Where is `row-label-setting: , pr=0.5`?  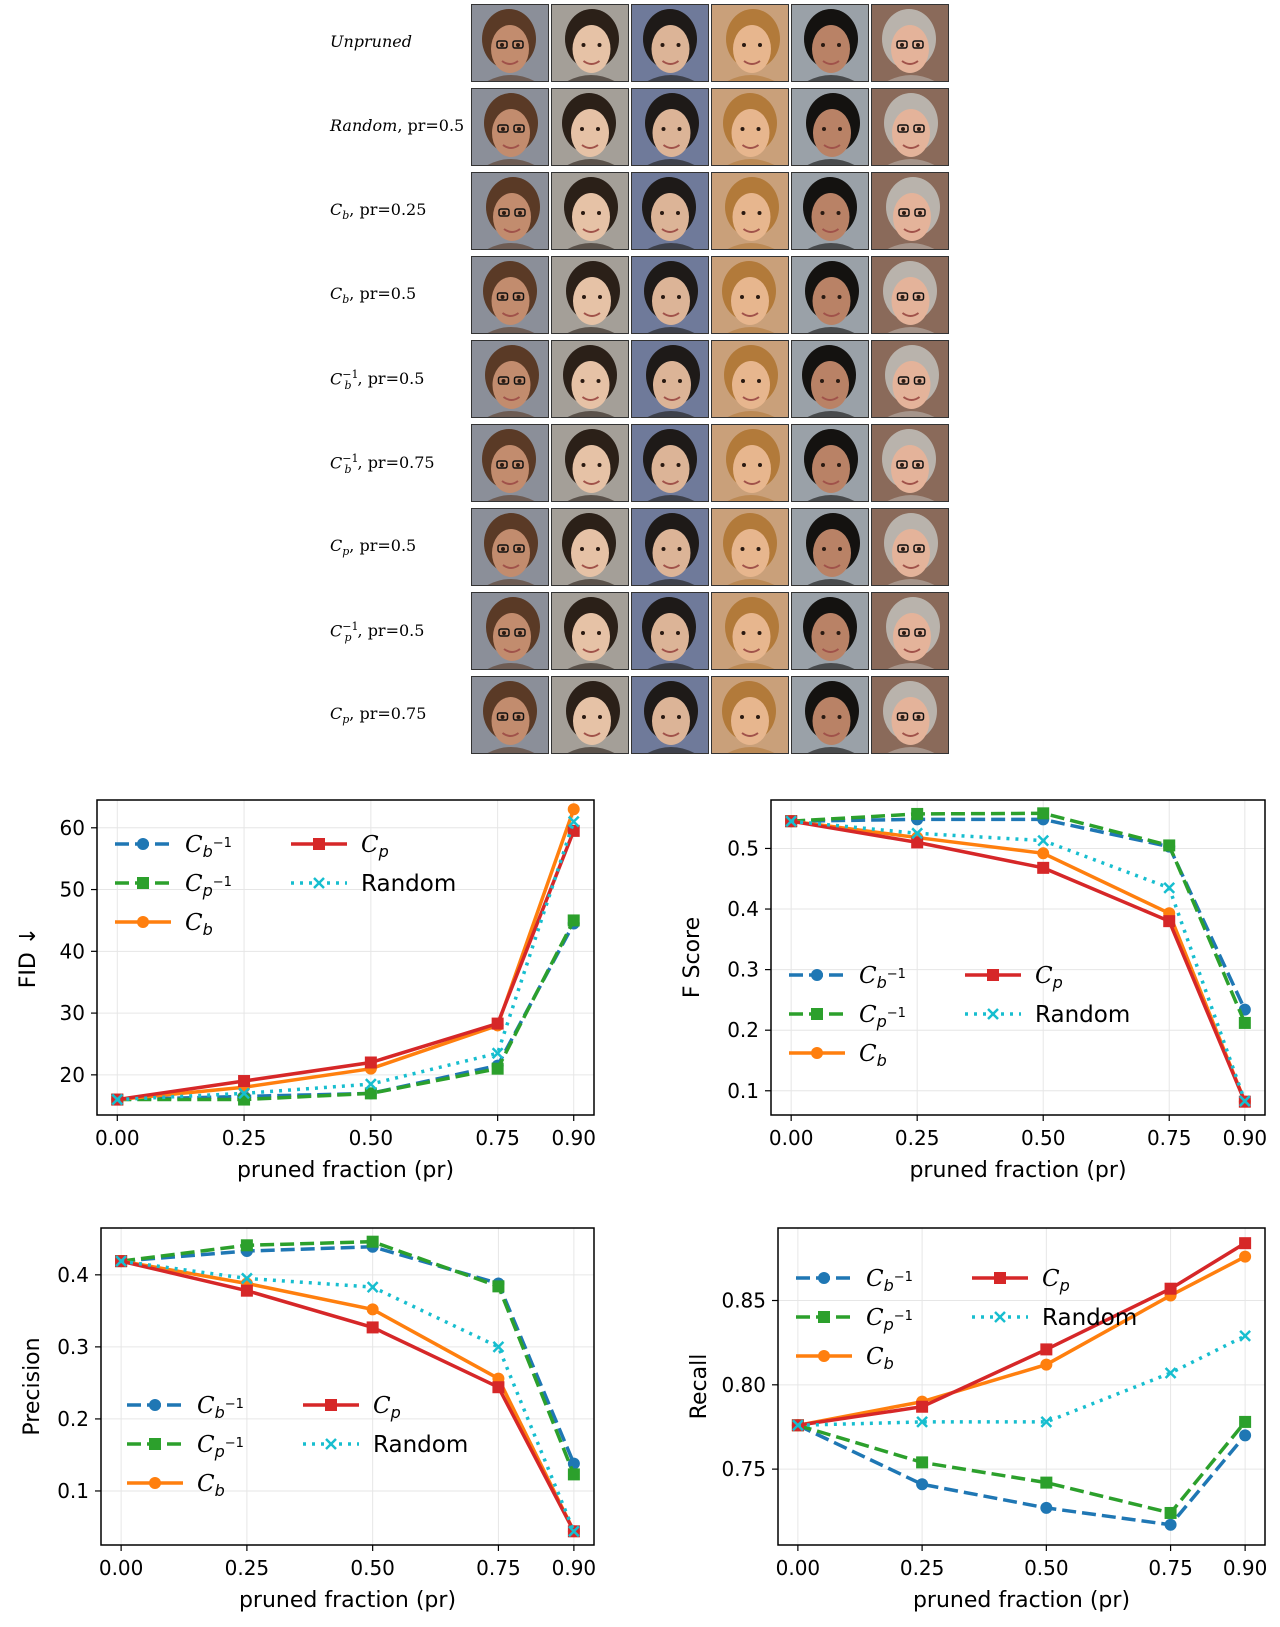 row-label-setting: , pr=0.5 is located at coordinates (391, 631).